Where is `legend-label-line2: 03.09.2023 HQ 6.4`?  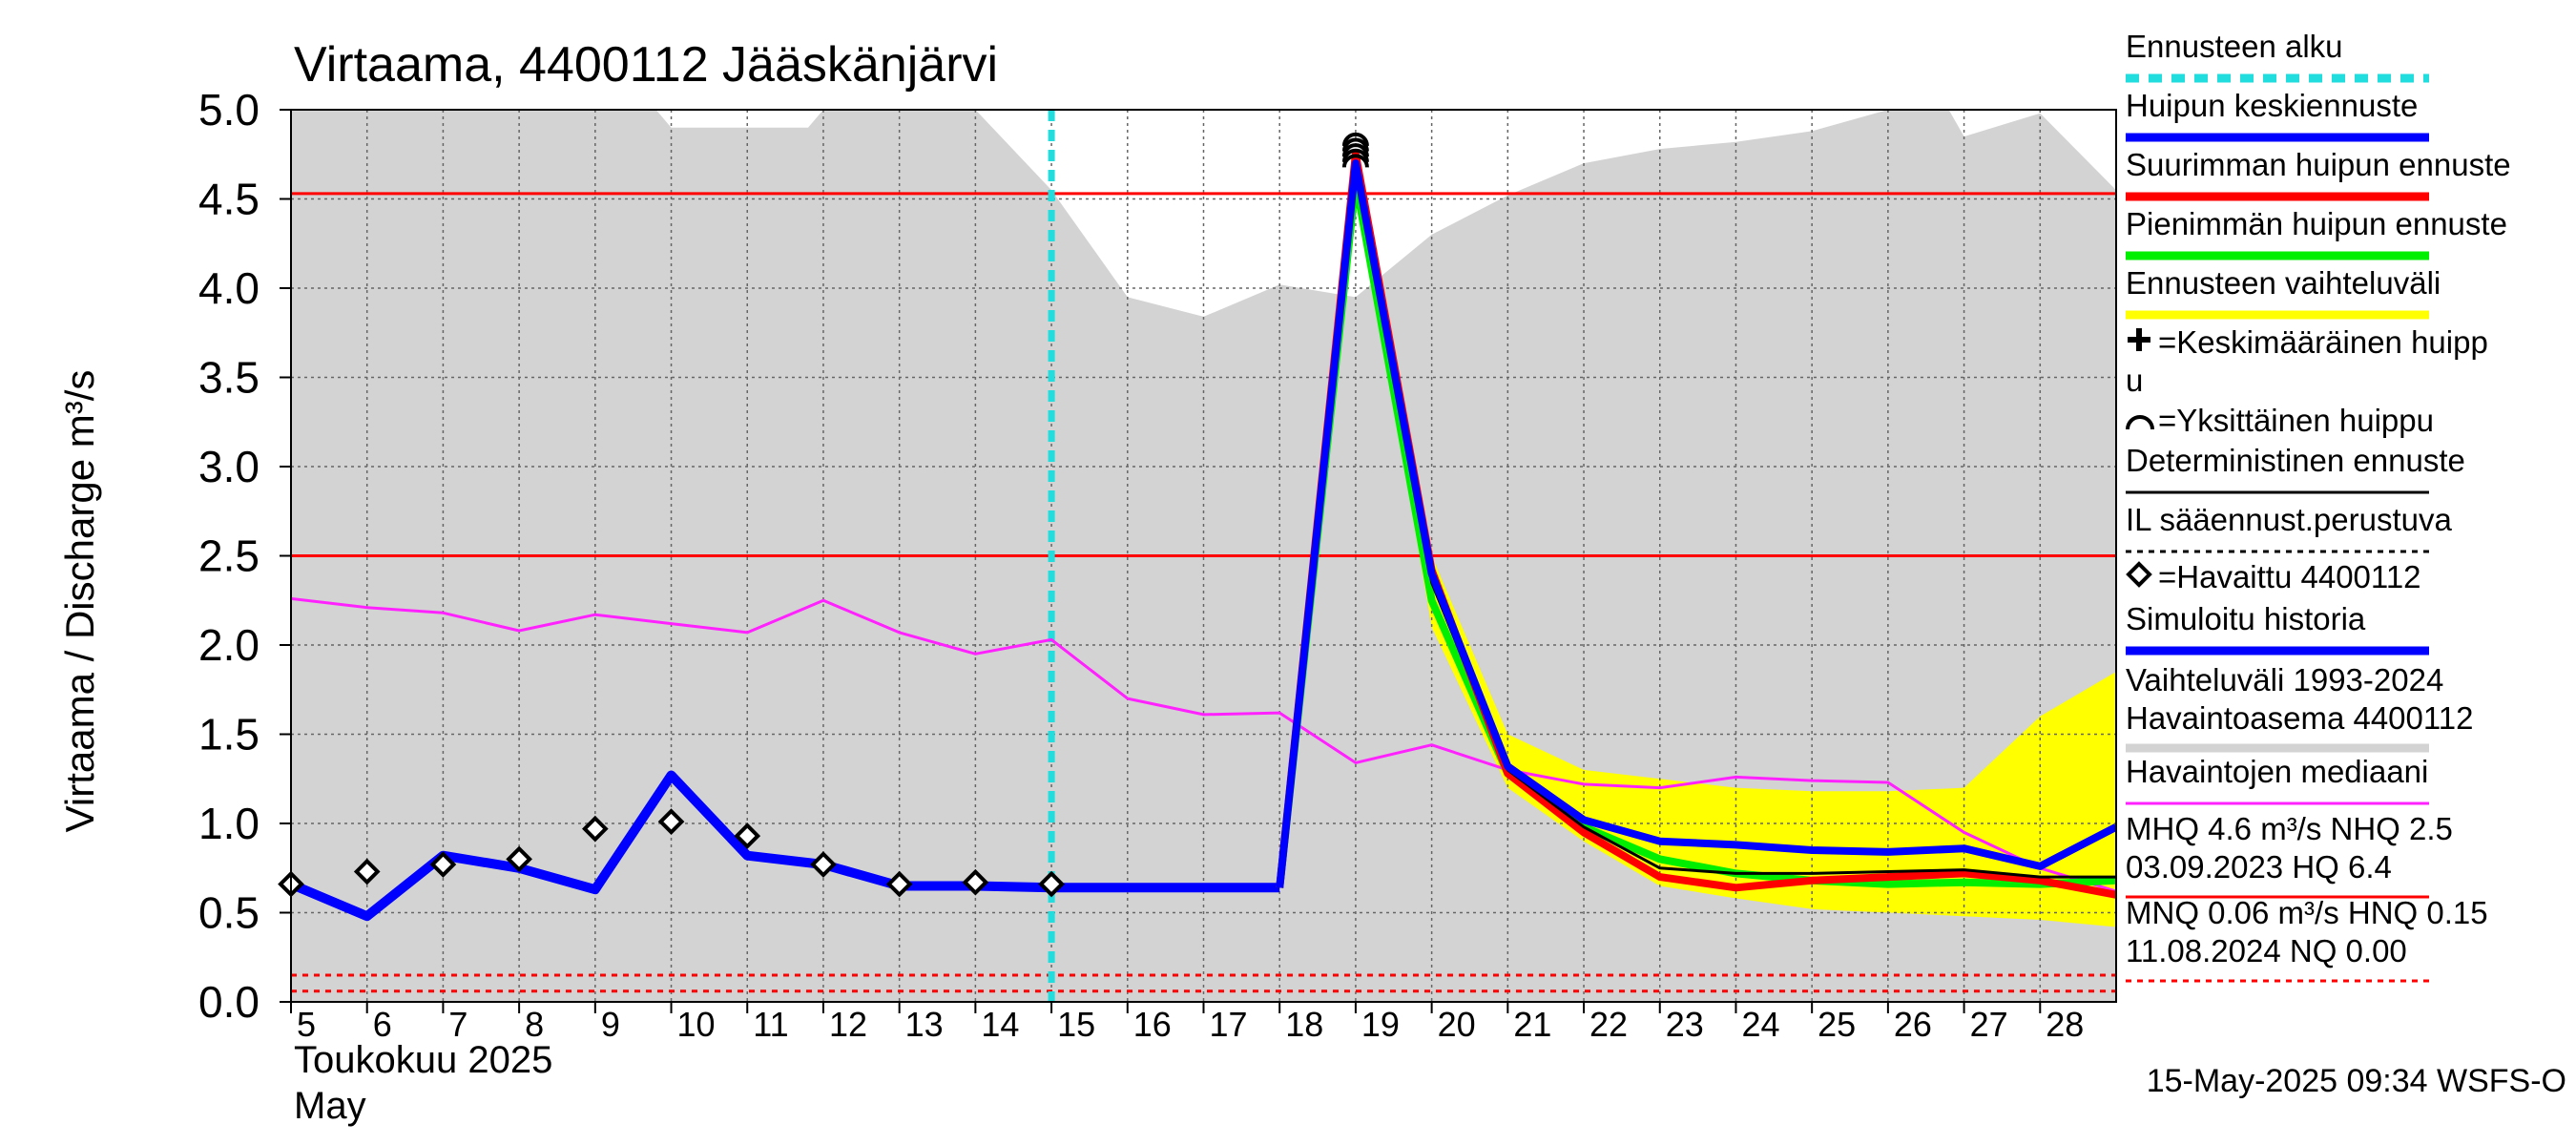
legend-label-line2: 03.09.2023 HQ 6.4 is located at coordinates (2259, 867).